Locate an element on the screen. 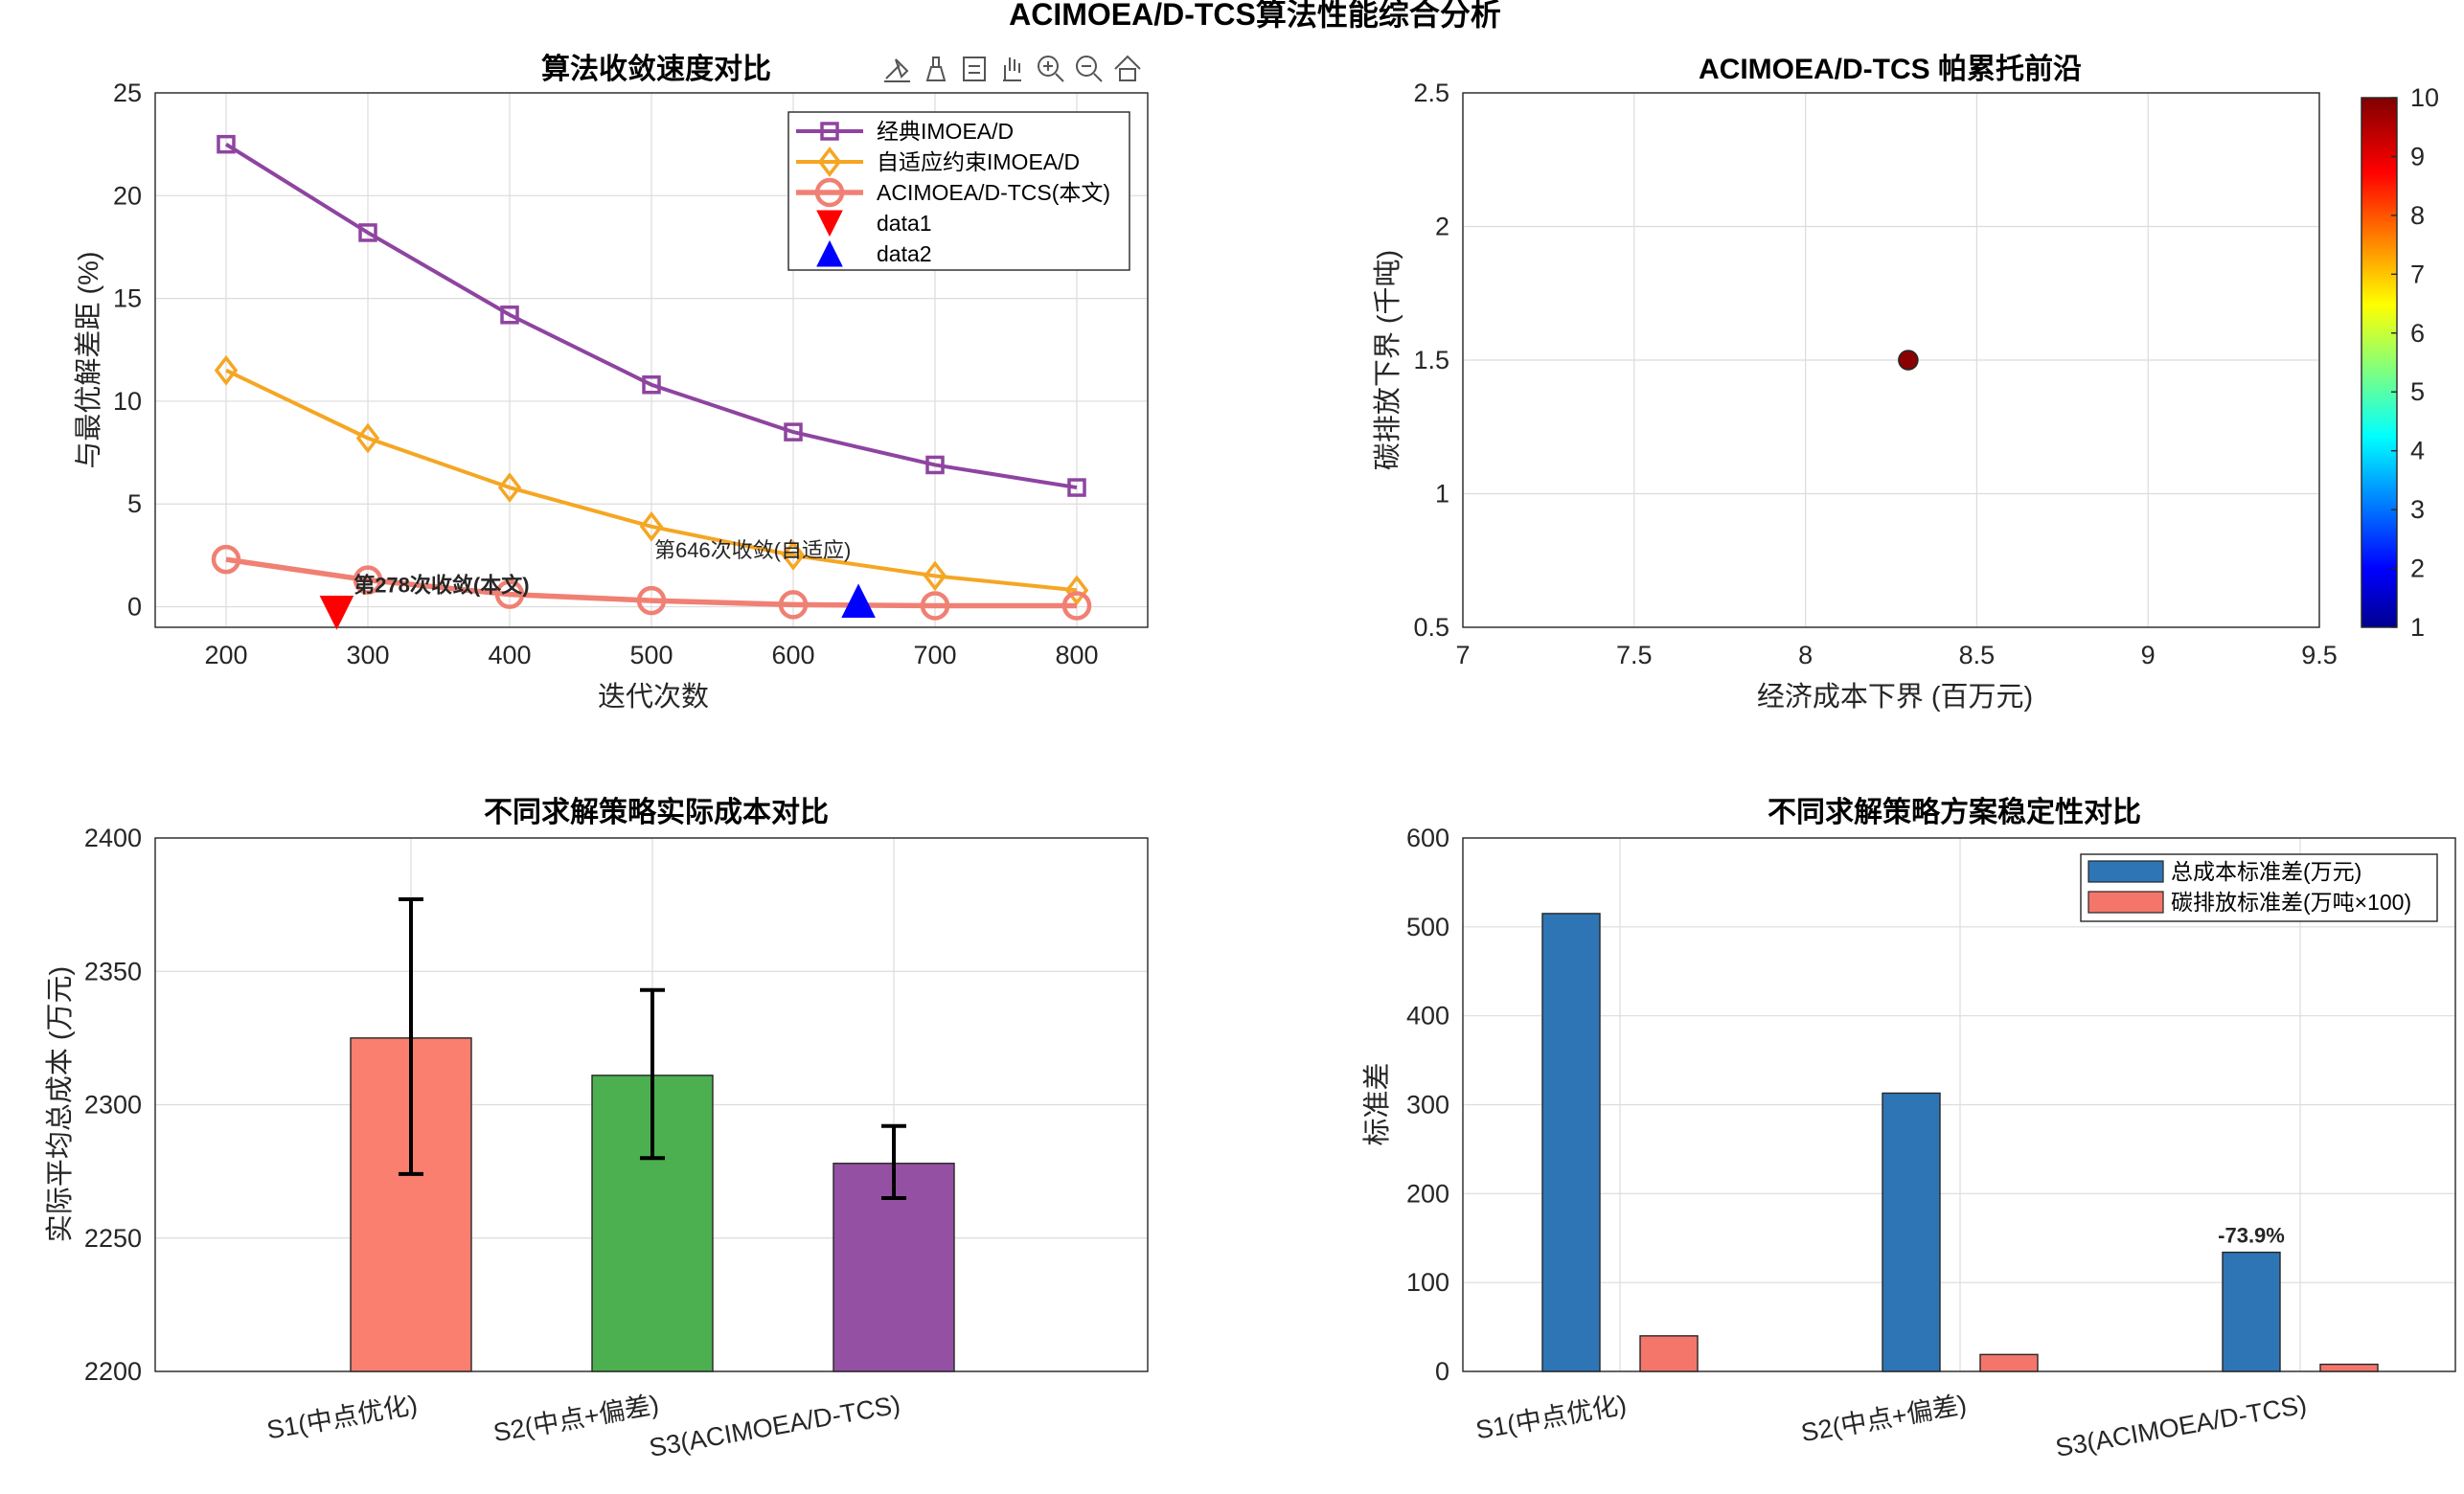 Image resolution: width=2464 pixels, height=1494 pixels. zoom-in-icon is located at coordinates (1051, 69).